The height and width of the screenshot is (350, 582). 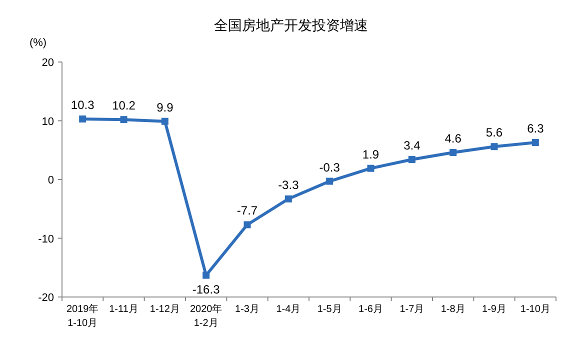 I want to click on x-tick-label: 1-10月, so click(x=535, y=309).